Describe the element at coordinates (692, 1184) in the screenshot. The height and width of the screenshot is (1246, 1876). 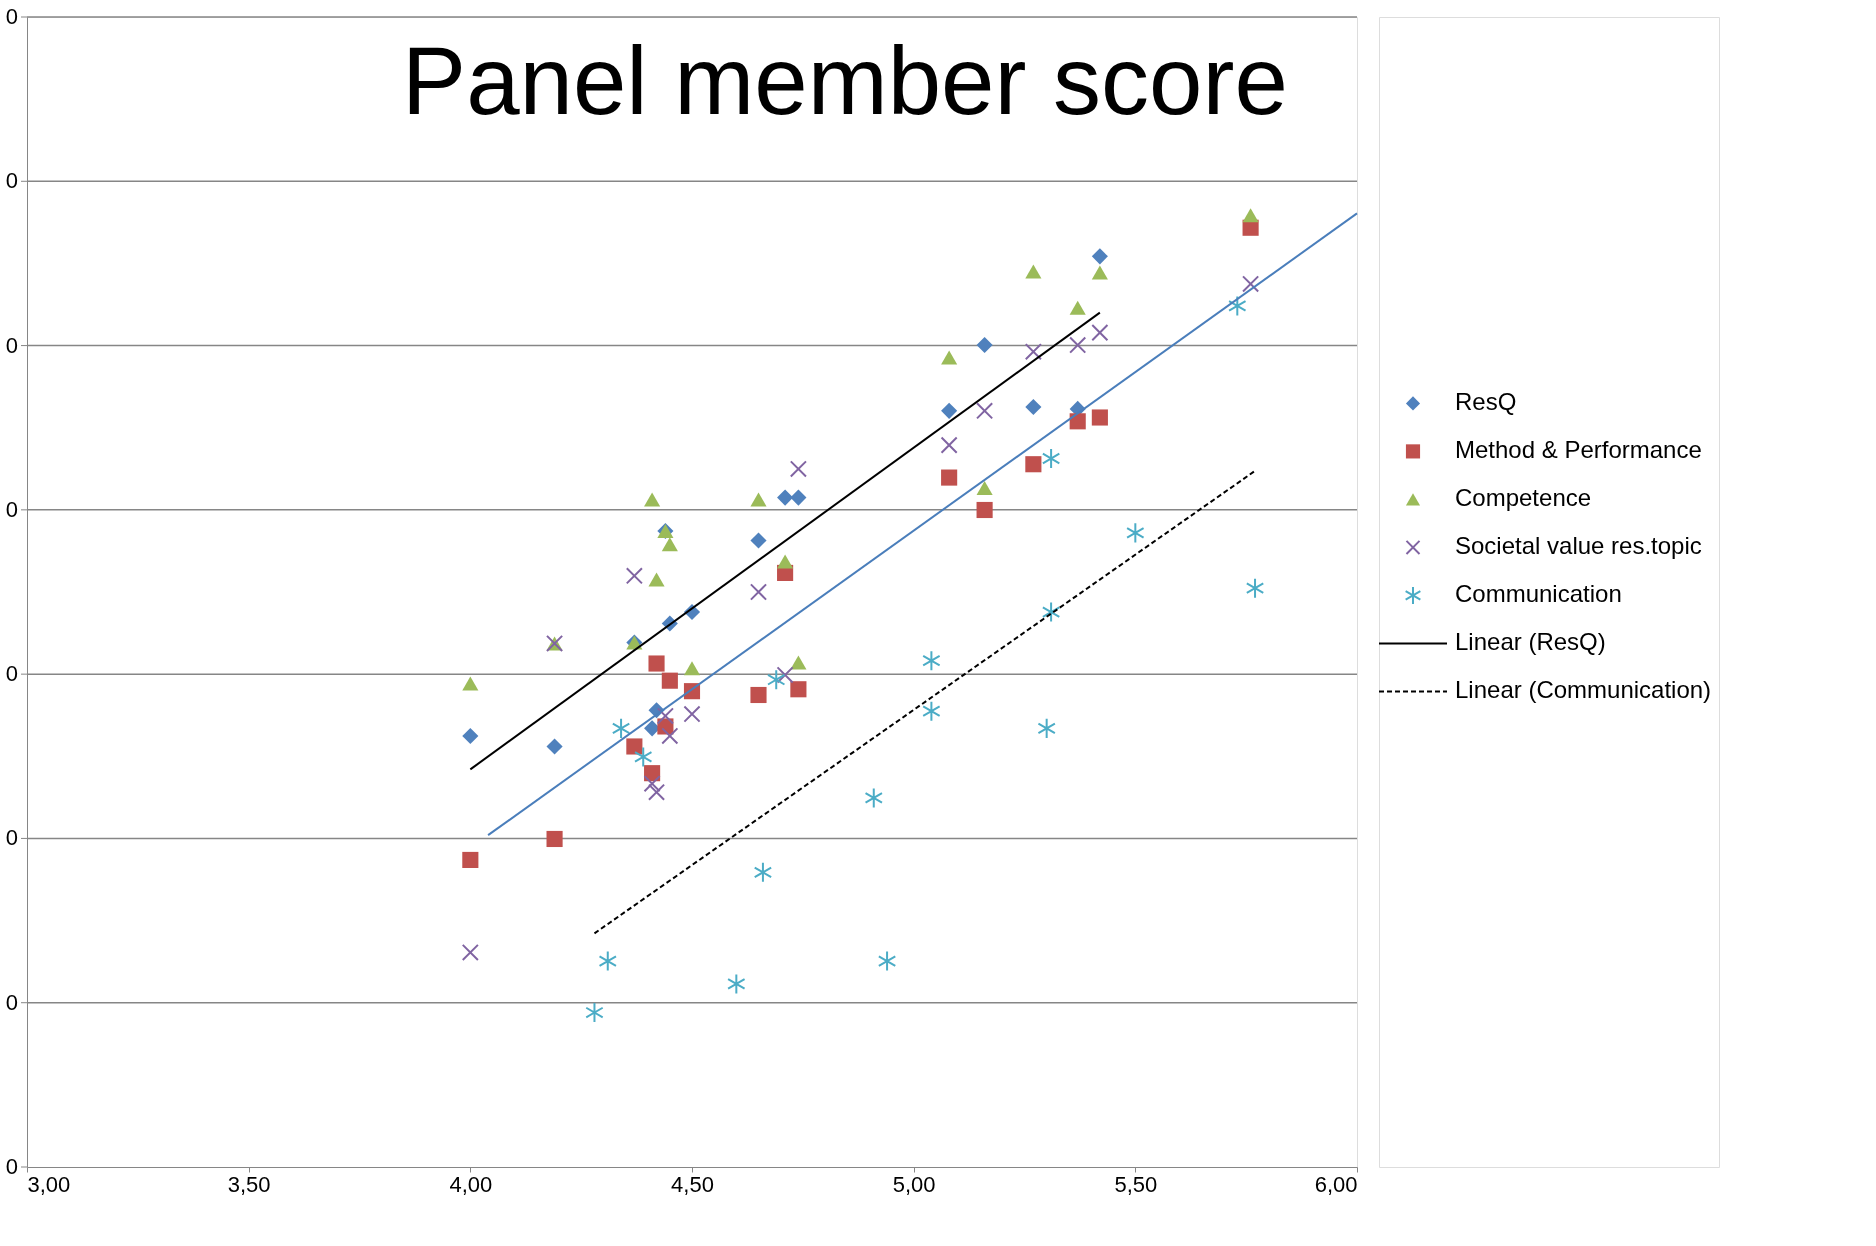
I see `x-tick-label: 4,50` at that location.